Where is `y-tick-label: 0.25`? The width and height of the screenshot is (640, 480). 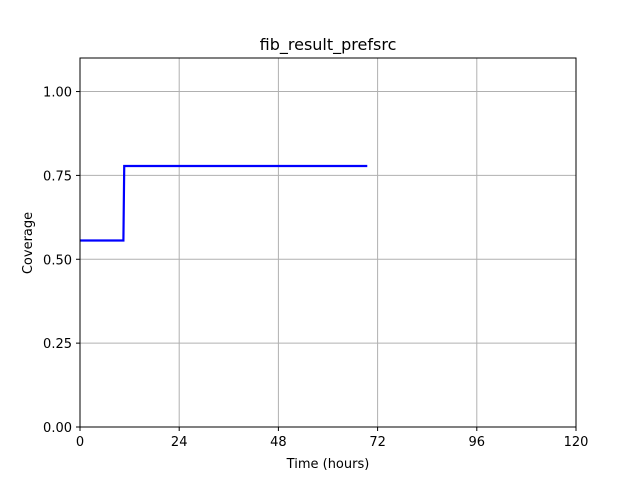
y-tick-label: 0.25 is located at coordinates (57, 344).